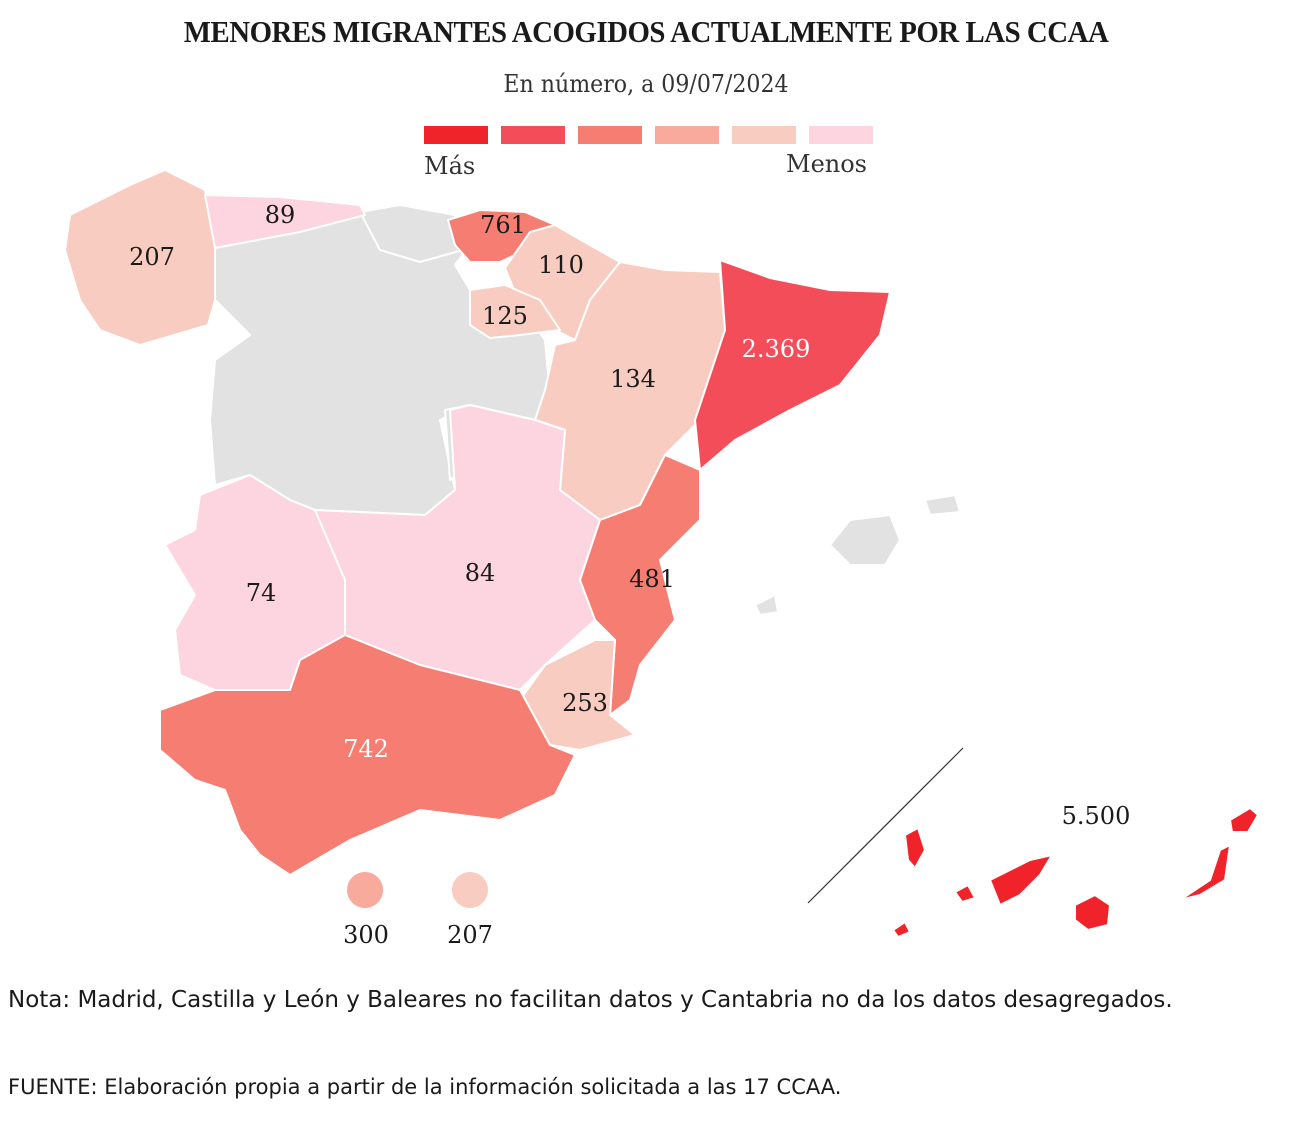 The width and height of the screenshot is (1292, 1148). I want to click on canarias-divider, so click(885, 825).